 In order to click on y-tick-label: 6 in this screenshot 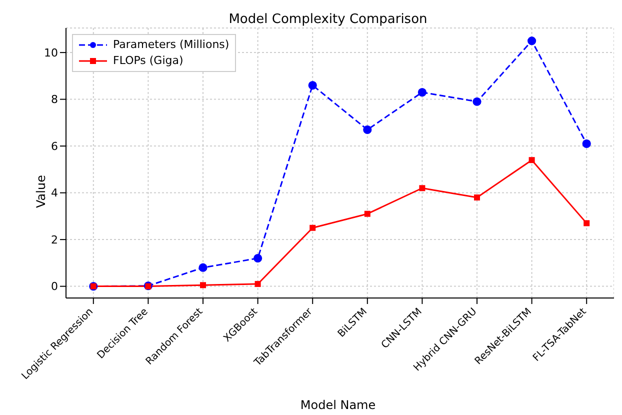, I will do `click(54, 146)`.